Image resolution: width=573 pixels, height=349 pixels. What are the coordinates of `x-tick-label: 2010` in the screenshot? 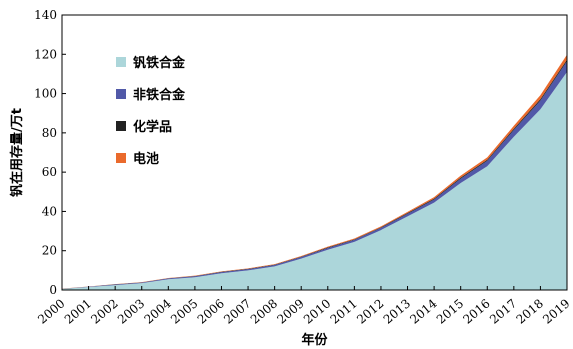 It's located at (317, 311).